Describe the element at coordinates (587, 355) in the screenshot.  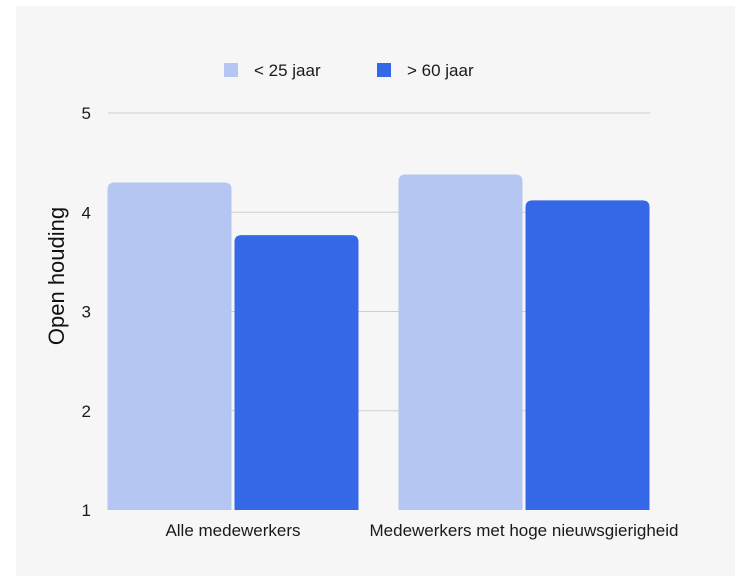
I see `bar-over-60-nieuwsgierig` at that location.